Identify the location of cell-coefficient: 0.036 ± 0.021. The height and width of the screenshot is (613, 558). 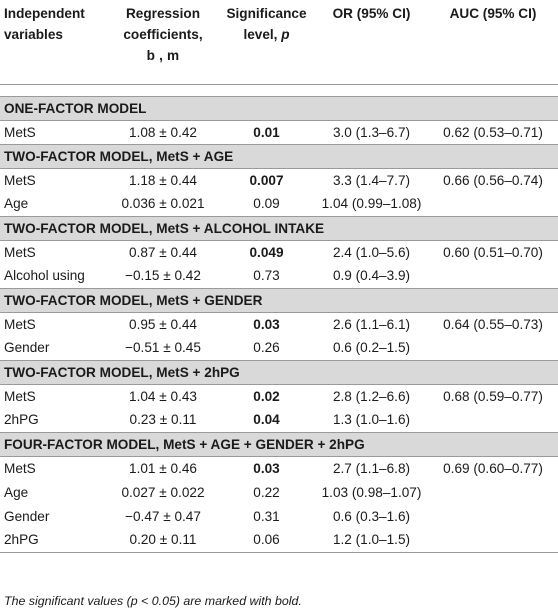
(163, 204).